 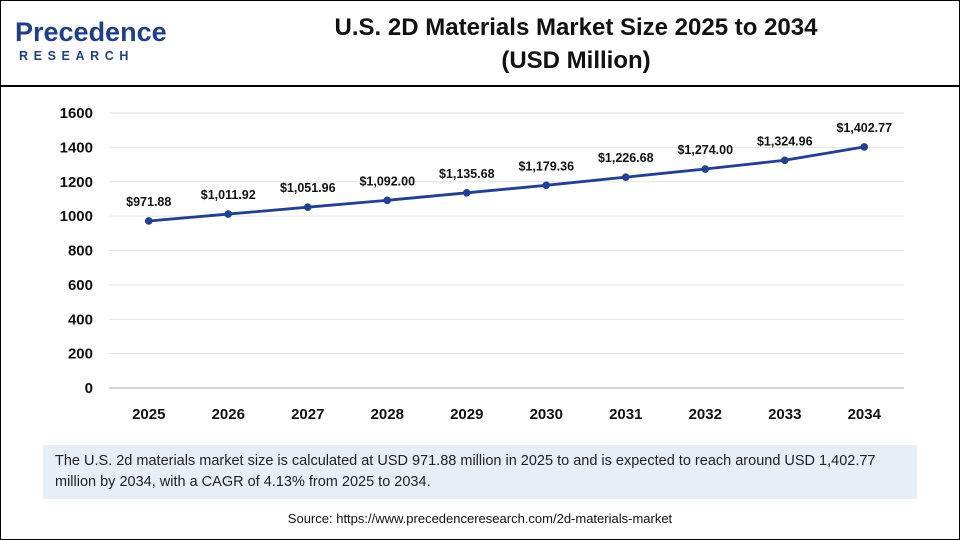 What do you see at coordinates (506, 184) in the screenshot?
I see `series-line` at bounding box center [506, 184].